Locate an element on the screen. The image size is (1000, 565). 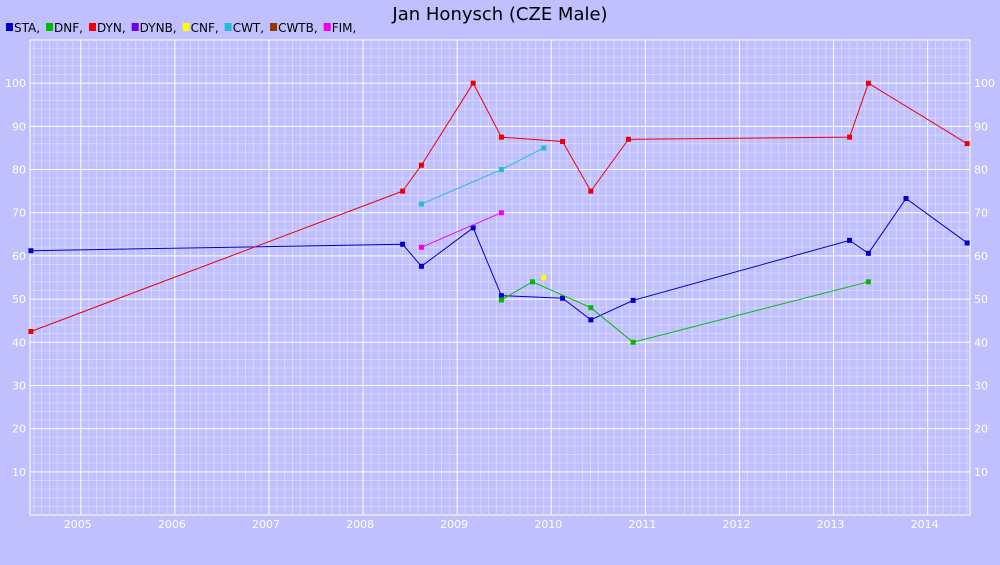
legend-label: CWT, is located at coordinates (248, 28).